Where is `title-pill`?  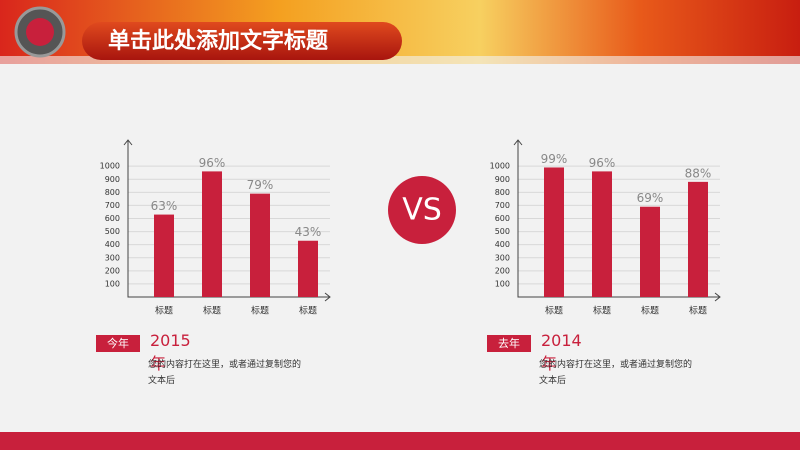
title-pill is located at coordinates (242, 41).